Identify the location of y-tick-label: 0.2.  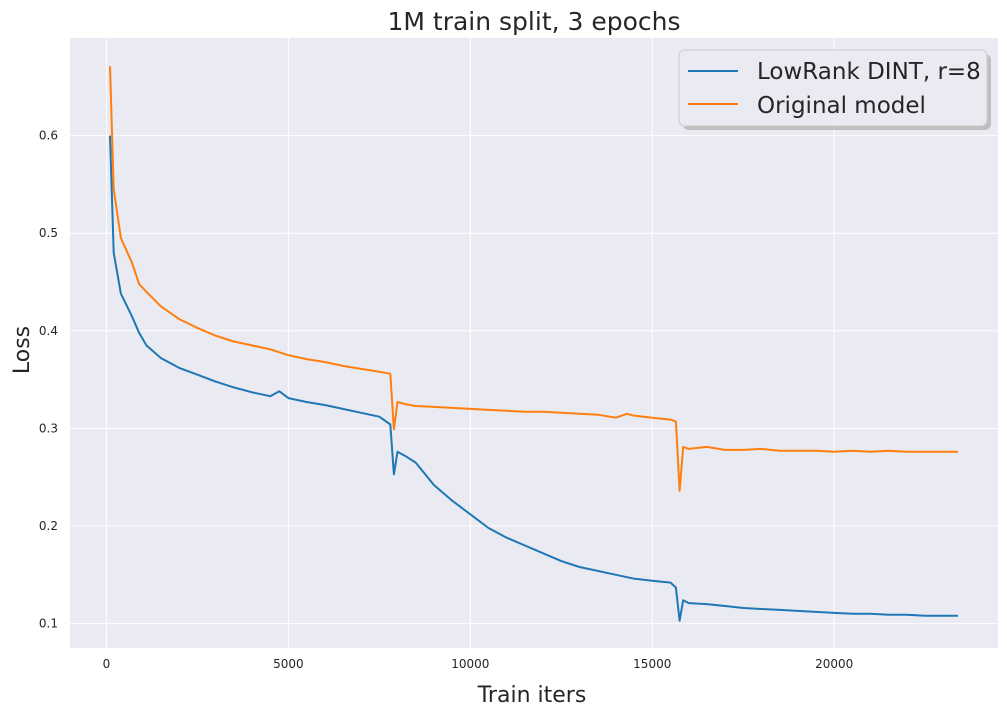
(48, 526).